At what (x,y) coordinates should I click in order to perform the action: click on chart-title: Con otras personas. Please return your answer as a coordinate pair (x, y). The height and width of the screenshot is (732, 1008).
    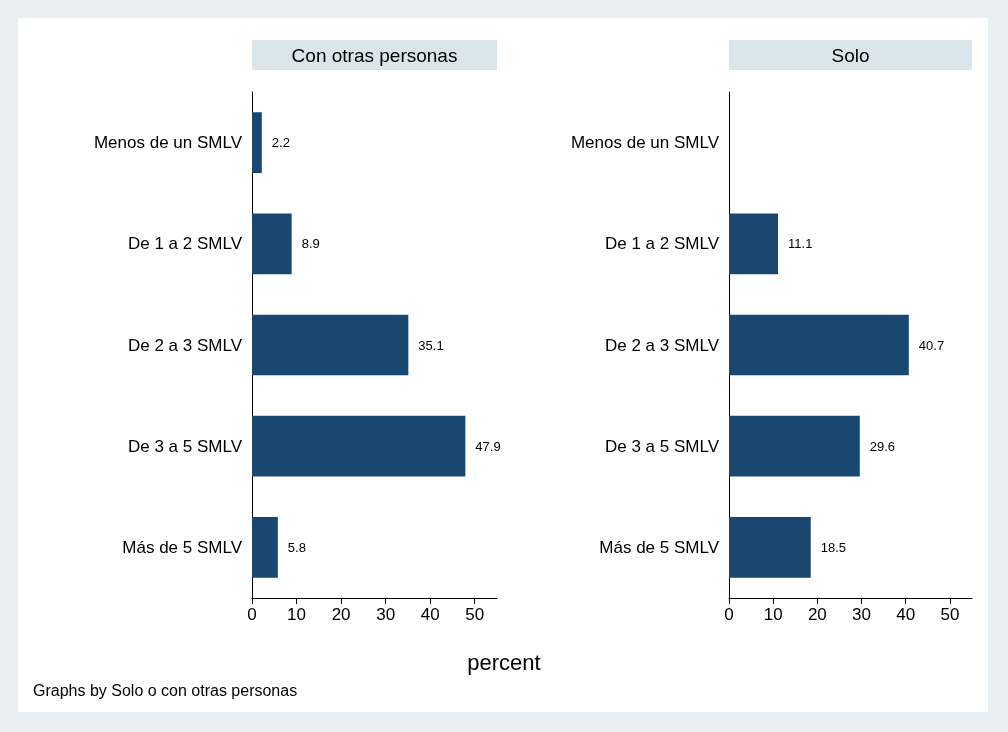
    Looking at the image, I should click on (374, 55).